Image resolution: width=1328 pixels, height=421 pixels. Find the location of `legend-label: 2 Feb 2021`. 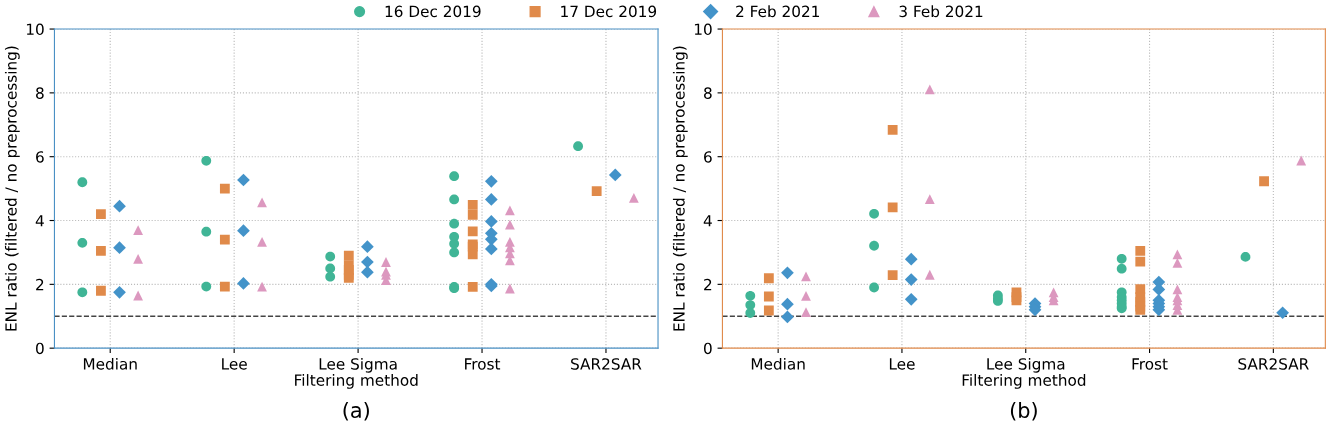

legend-label: 2 Feb 2021 is located at coordinates (778, 11).